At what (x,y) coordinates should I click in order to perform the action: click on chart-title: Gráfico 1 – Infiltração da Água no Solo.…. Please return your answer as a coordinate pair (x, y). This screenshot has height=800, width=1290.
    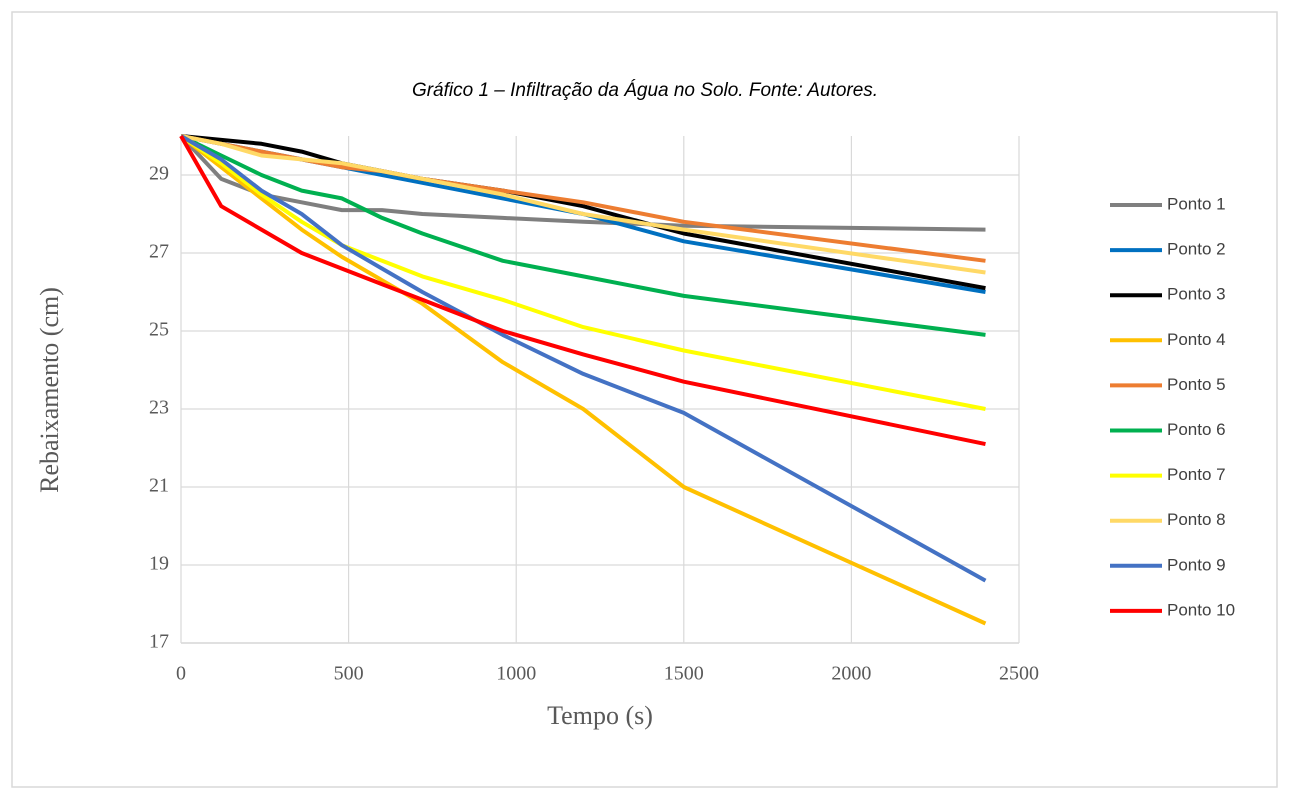
    Looking at the image, I should click on (645, 90).